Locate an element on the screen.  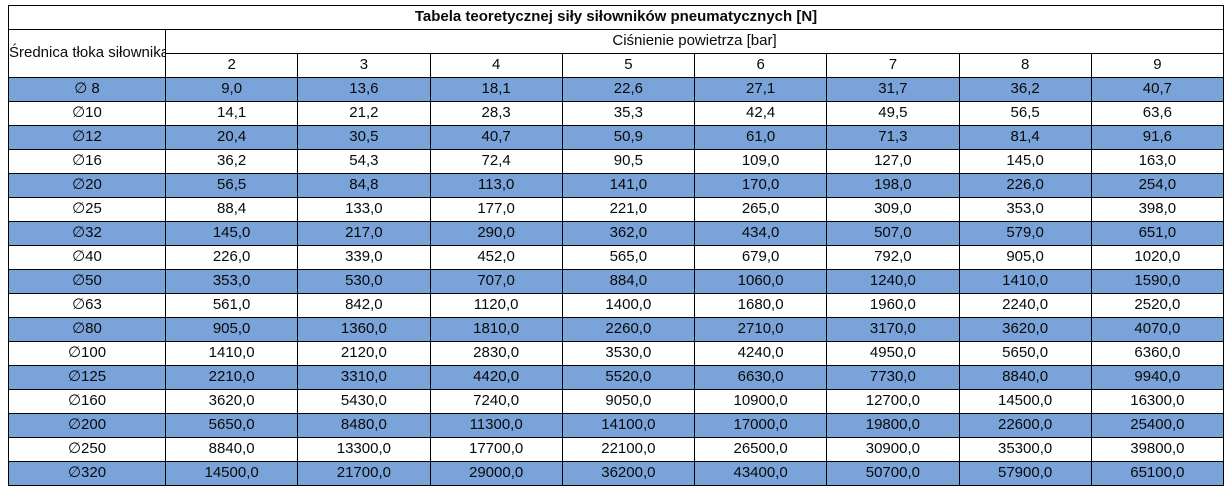
force-value-cell: 579,0 is located at coordinates (1025, 233).